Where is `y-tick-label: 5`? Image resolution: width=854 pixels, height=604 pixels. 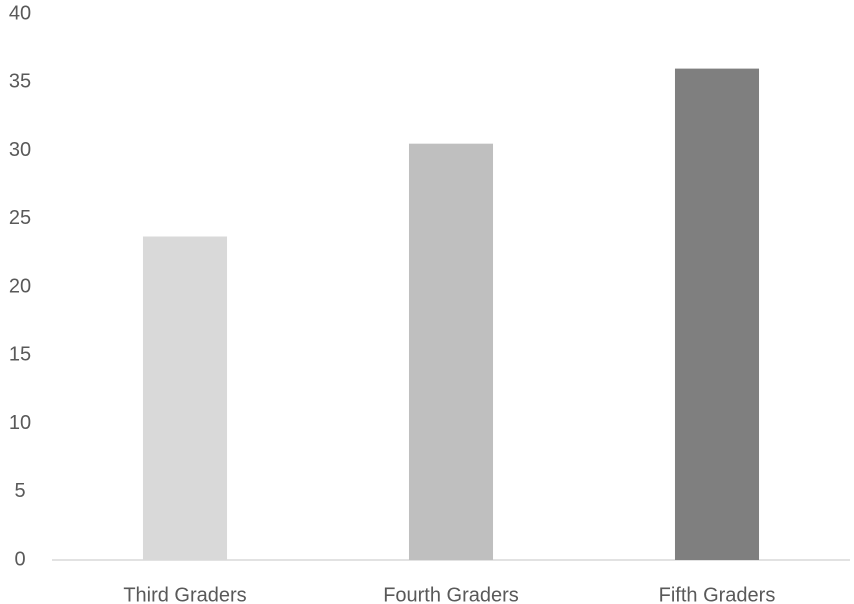 y-tick-label: 5 is located at coordinates (19, 491).